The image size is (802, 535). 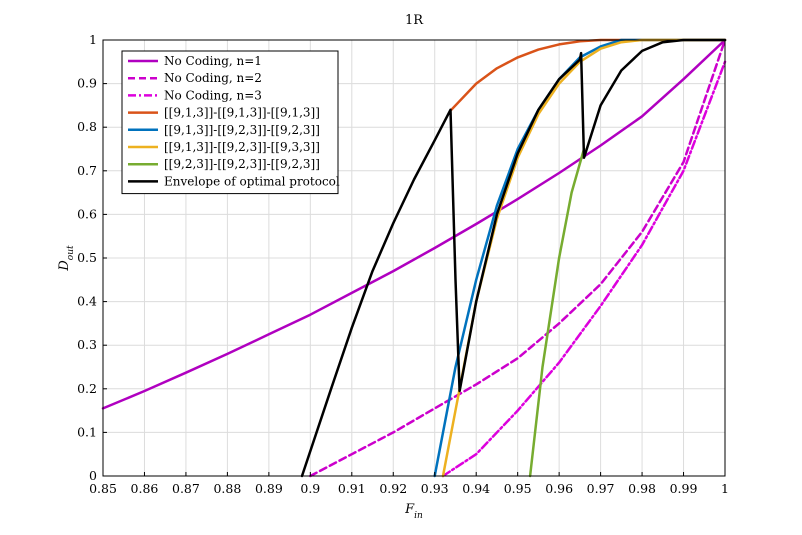 What do you see at coordinates (435, 488) in the screenshot?
I see `x-tick-label: 0.93` at bounding box center [435, 488].